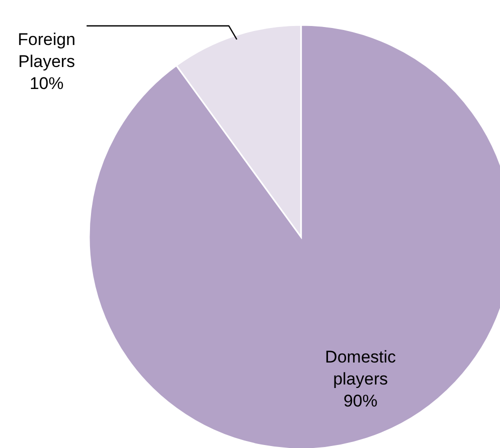 The height and width of the screenshot is (448, 500). Describe the element at coordinates (360, 368) in the screenshot. I see `slice-label: Domestic players` at that location.